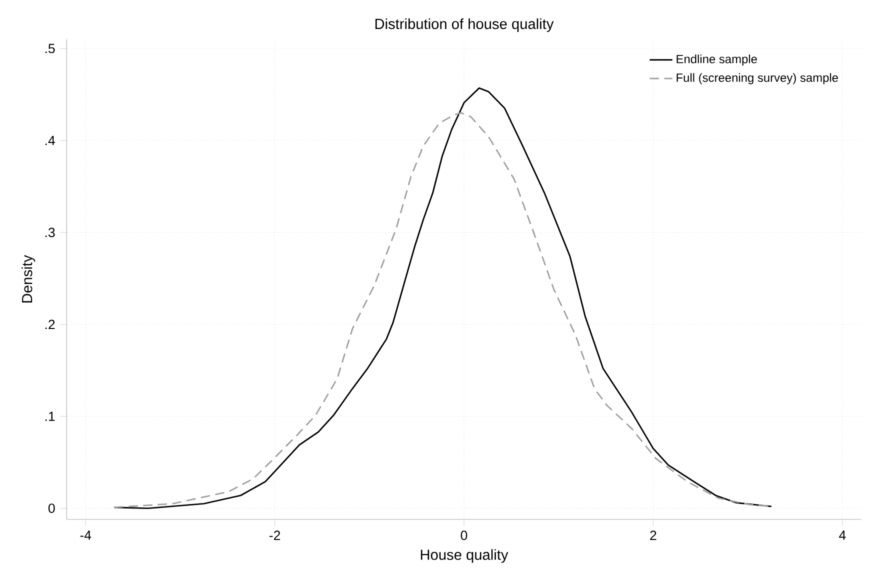  Describe the element at coordinates (51, 508) in the screenshot. I see `y-tick-label: 0` at that location.